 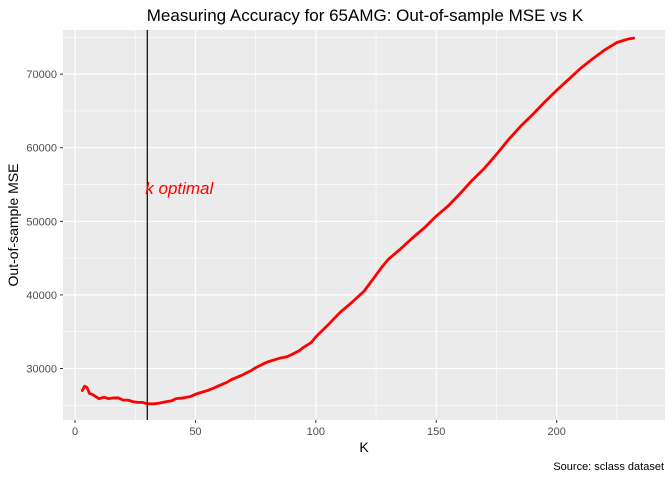 I want to click on y-tick-label: 70000, so click(x=41, y=75).